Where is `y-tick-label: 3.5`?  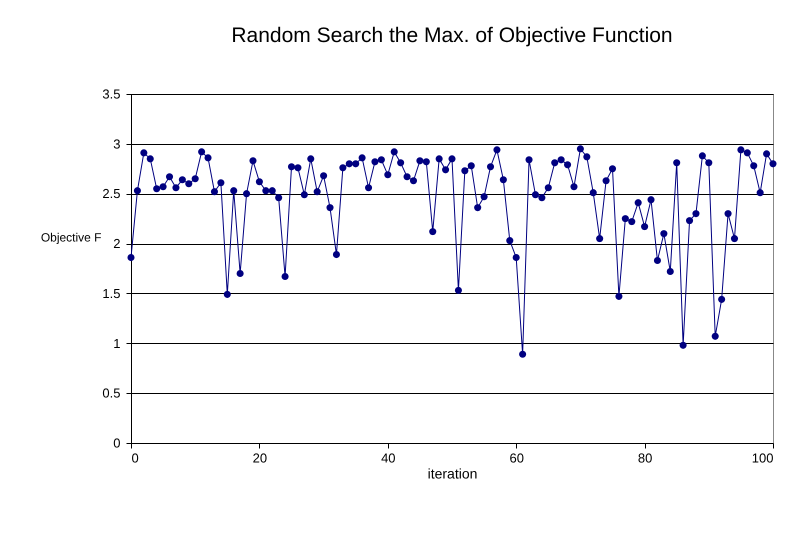 y-tick-label: 3.5 is located at coordinates (111, 94).